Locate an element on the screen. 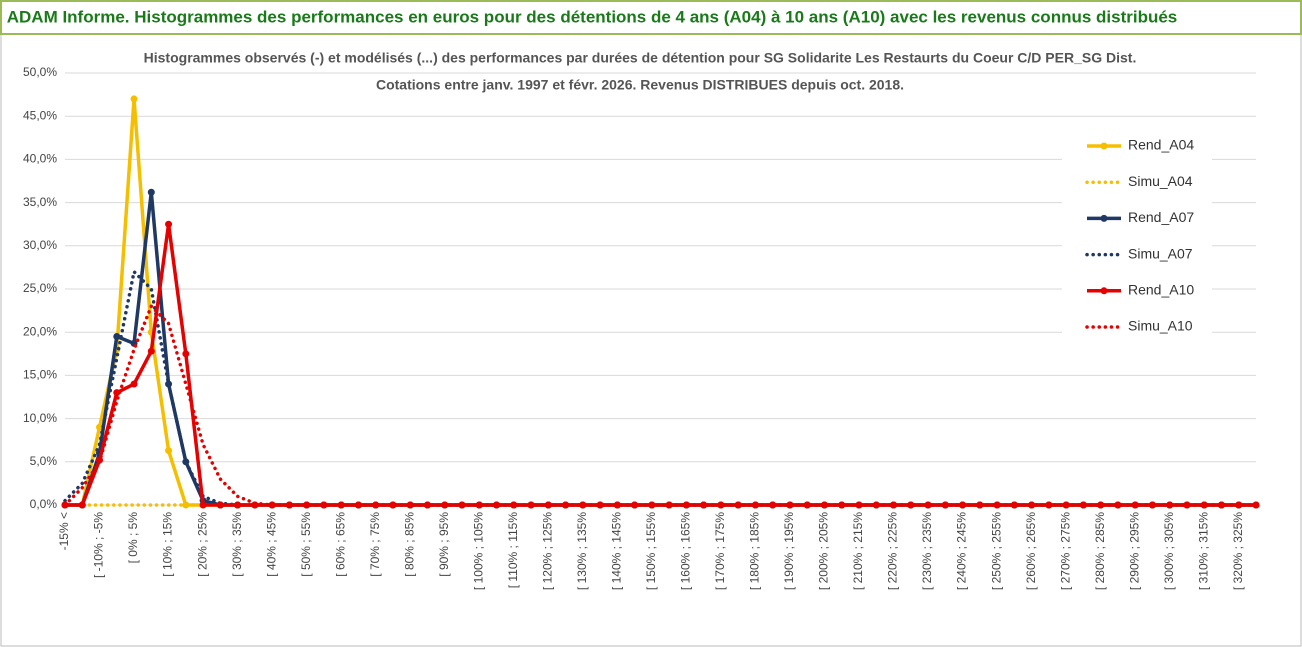  x-tick-label: [ 80% ; 85% is located at coordinates (409, 544).